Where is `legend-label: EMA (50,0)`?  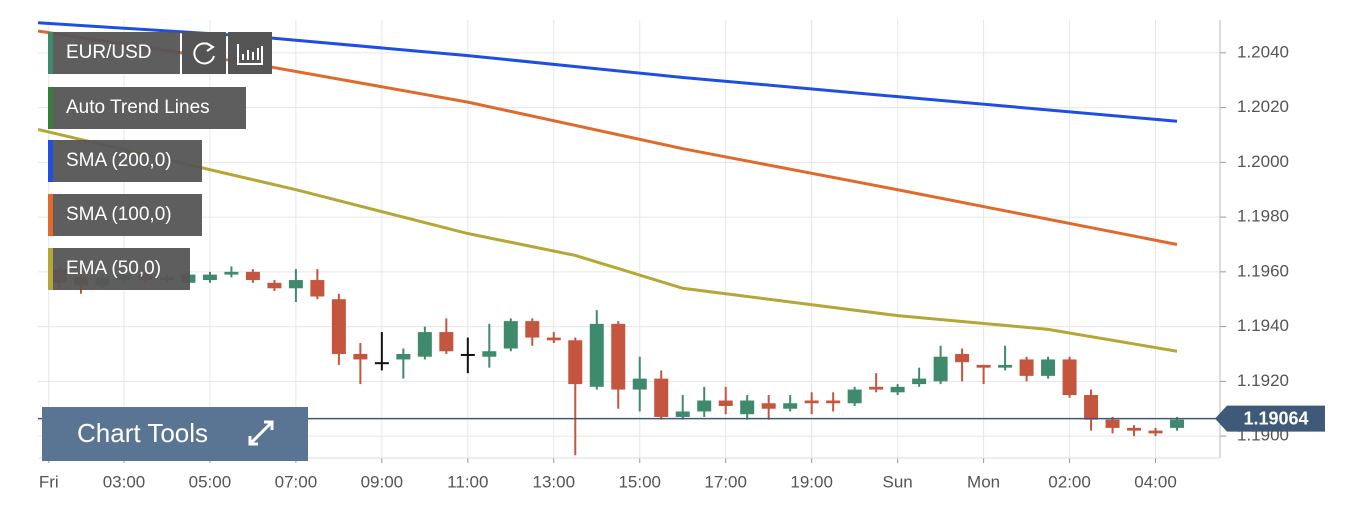
legend-label: EMA (50,0) is located at coordinates (113, 268).